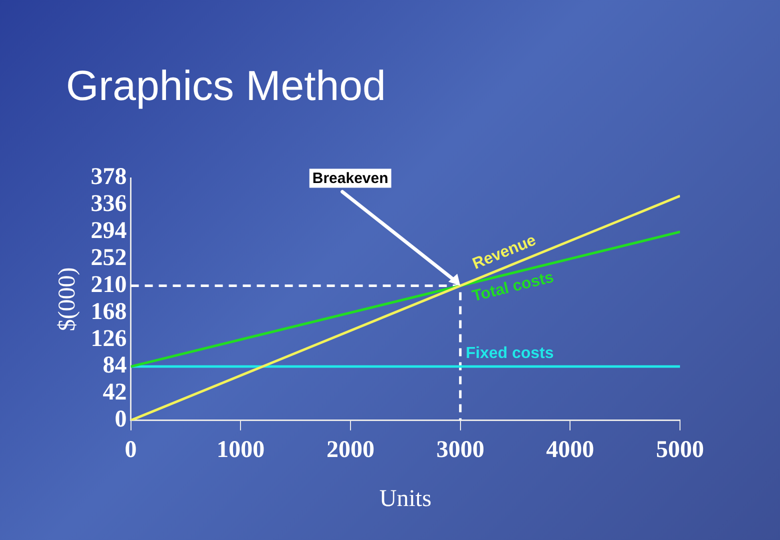 This screenshot has height=540, width=780. Describe the element at coordinates (350, 450) in the screenshot. I see `x-tick-label: 2000` at that location.